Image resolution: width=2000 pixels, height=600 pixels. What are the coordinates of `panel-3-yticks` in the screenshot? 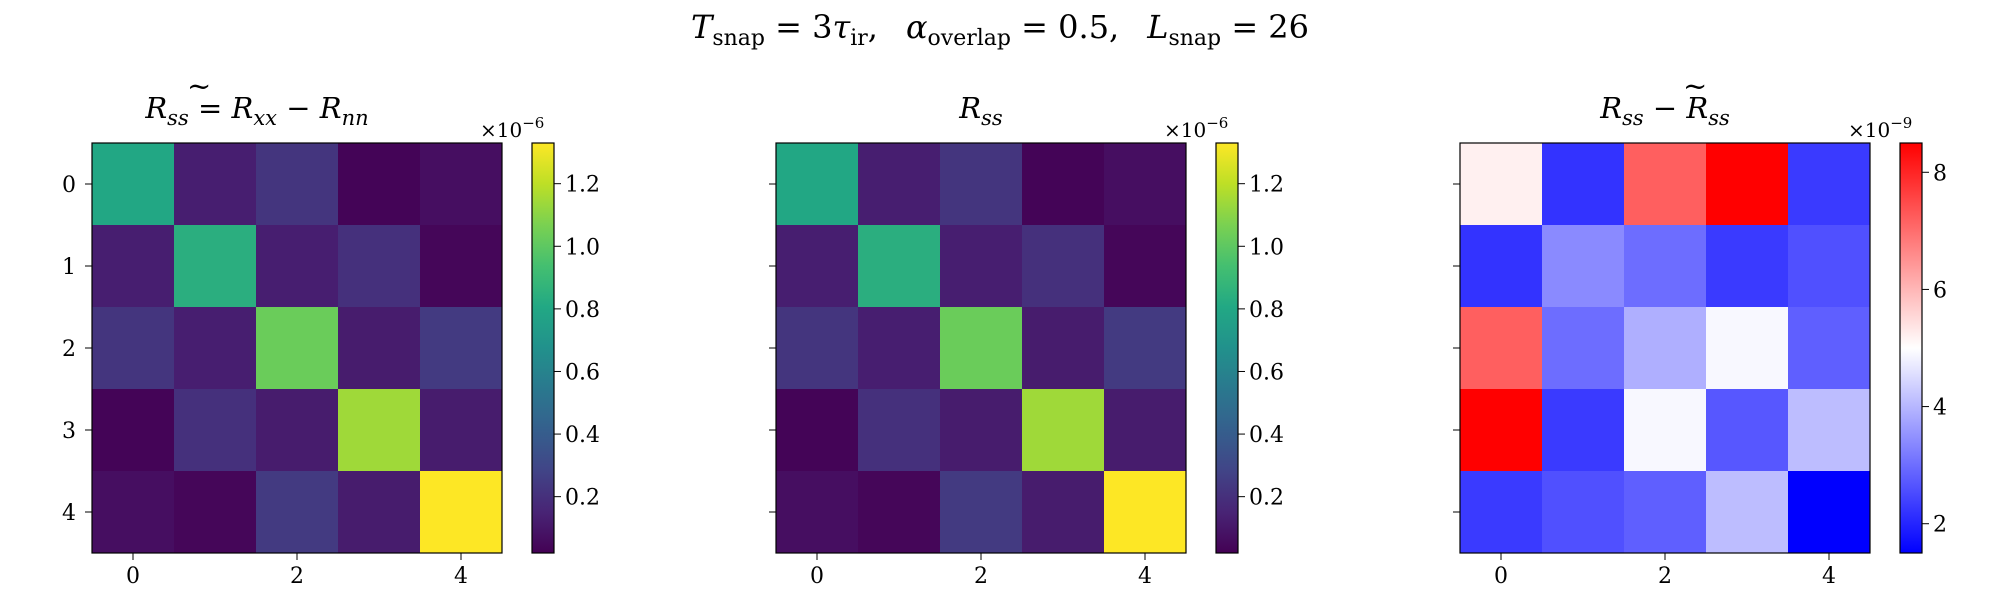 It's located at (1456, 348).